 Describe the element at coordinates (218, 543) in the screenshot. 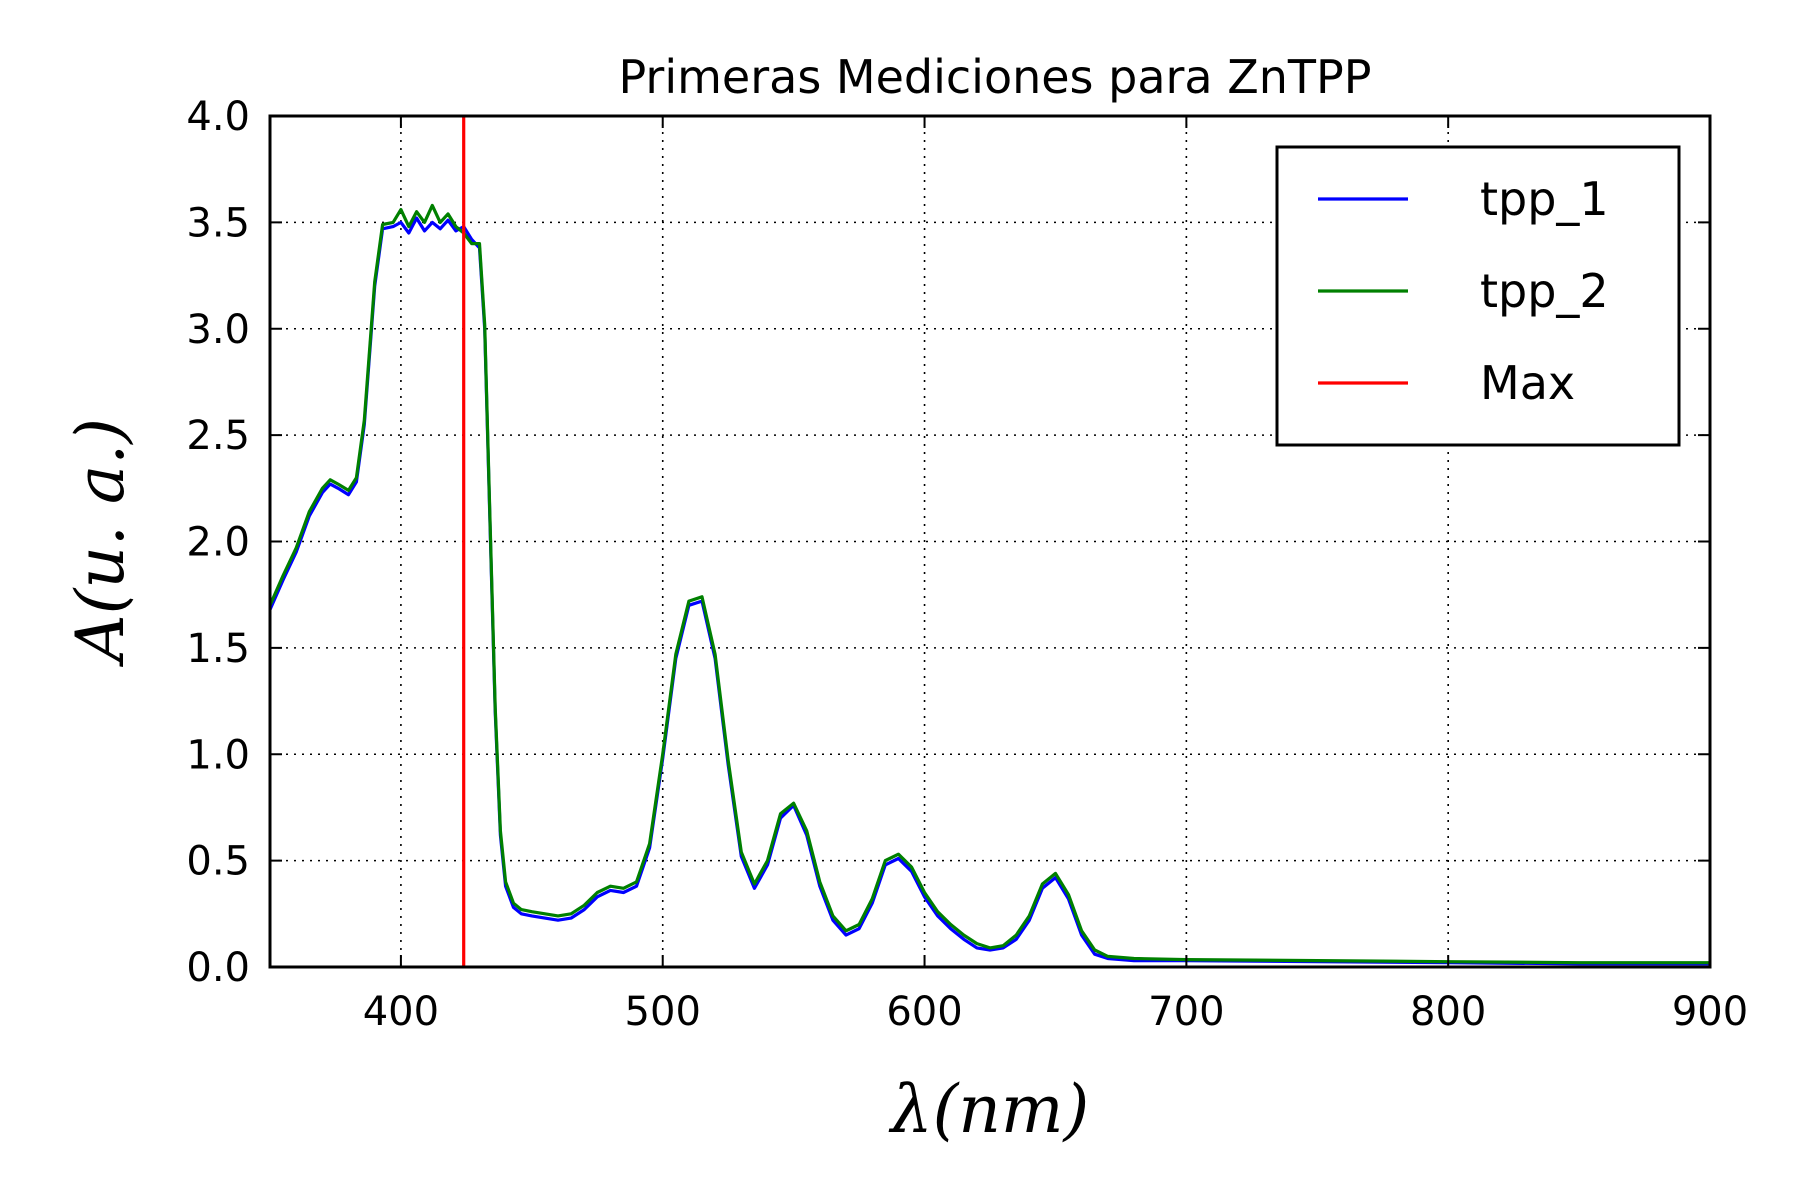

I see `y-tick-label: 2.0` at that location.